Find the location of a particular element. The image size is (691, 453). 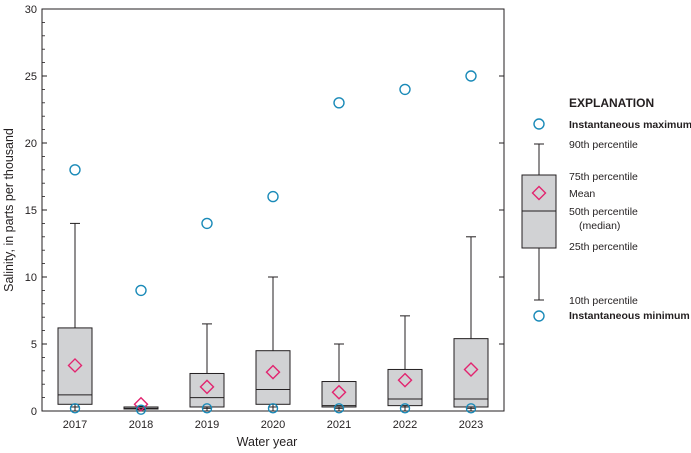

box-2021 is located at coordinates (339, 255).